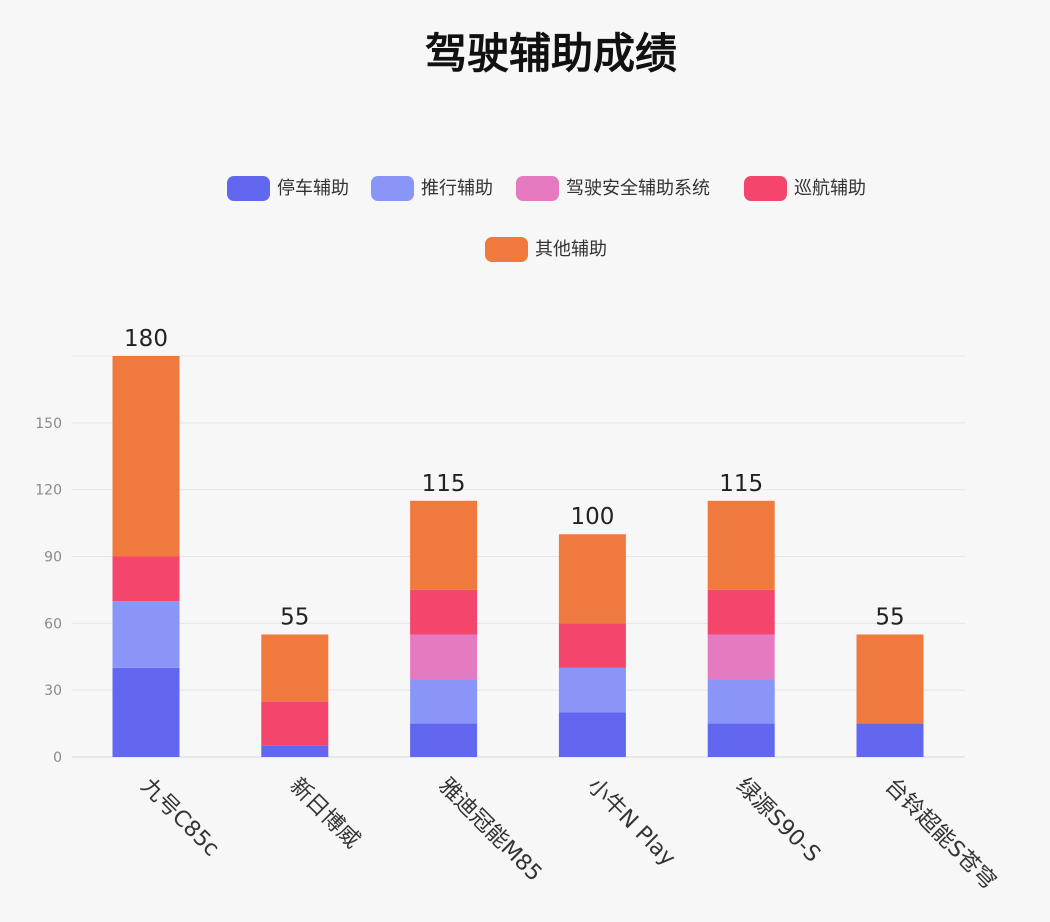 The height and width of the screenshot is (922, 1050). I want to click on y-tick-label: 150, so click(48, 424).